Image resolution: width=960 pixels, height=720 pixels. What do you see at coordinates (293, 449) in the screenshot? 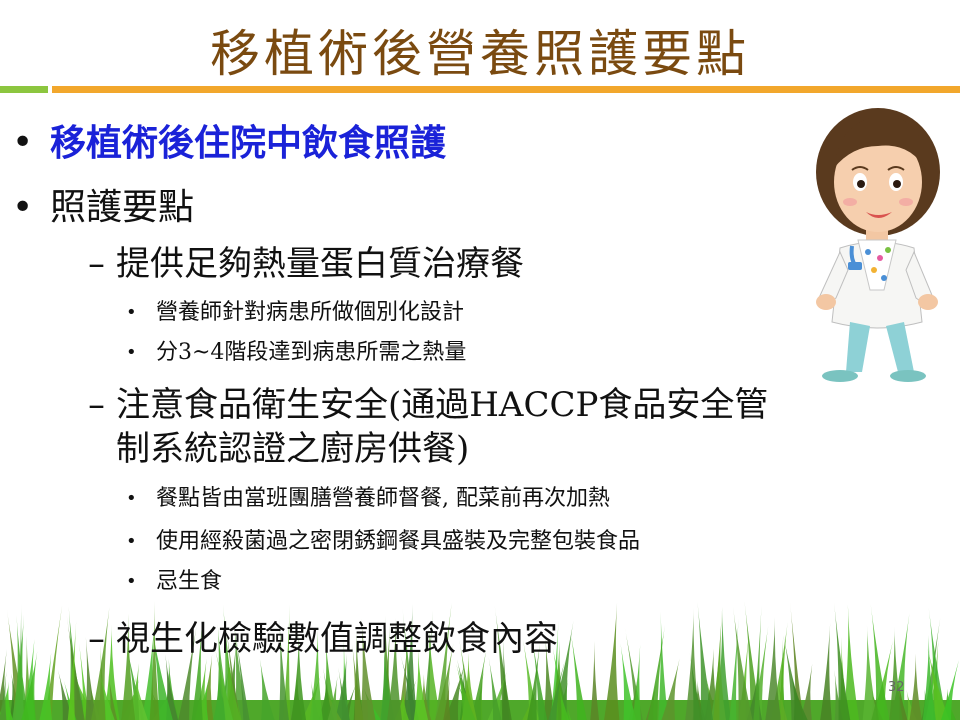
I see `sub-item-food-safety-continuation: 制系統認證之廚房供餐)` at bounding box center [293, 449].